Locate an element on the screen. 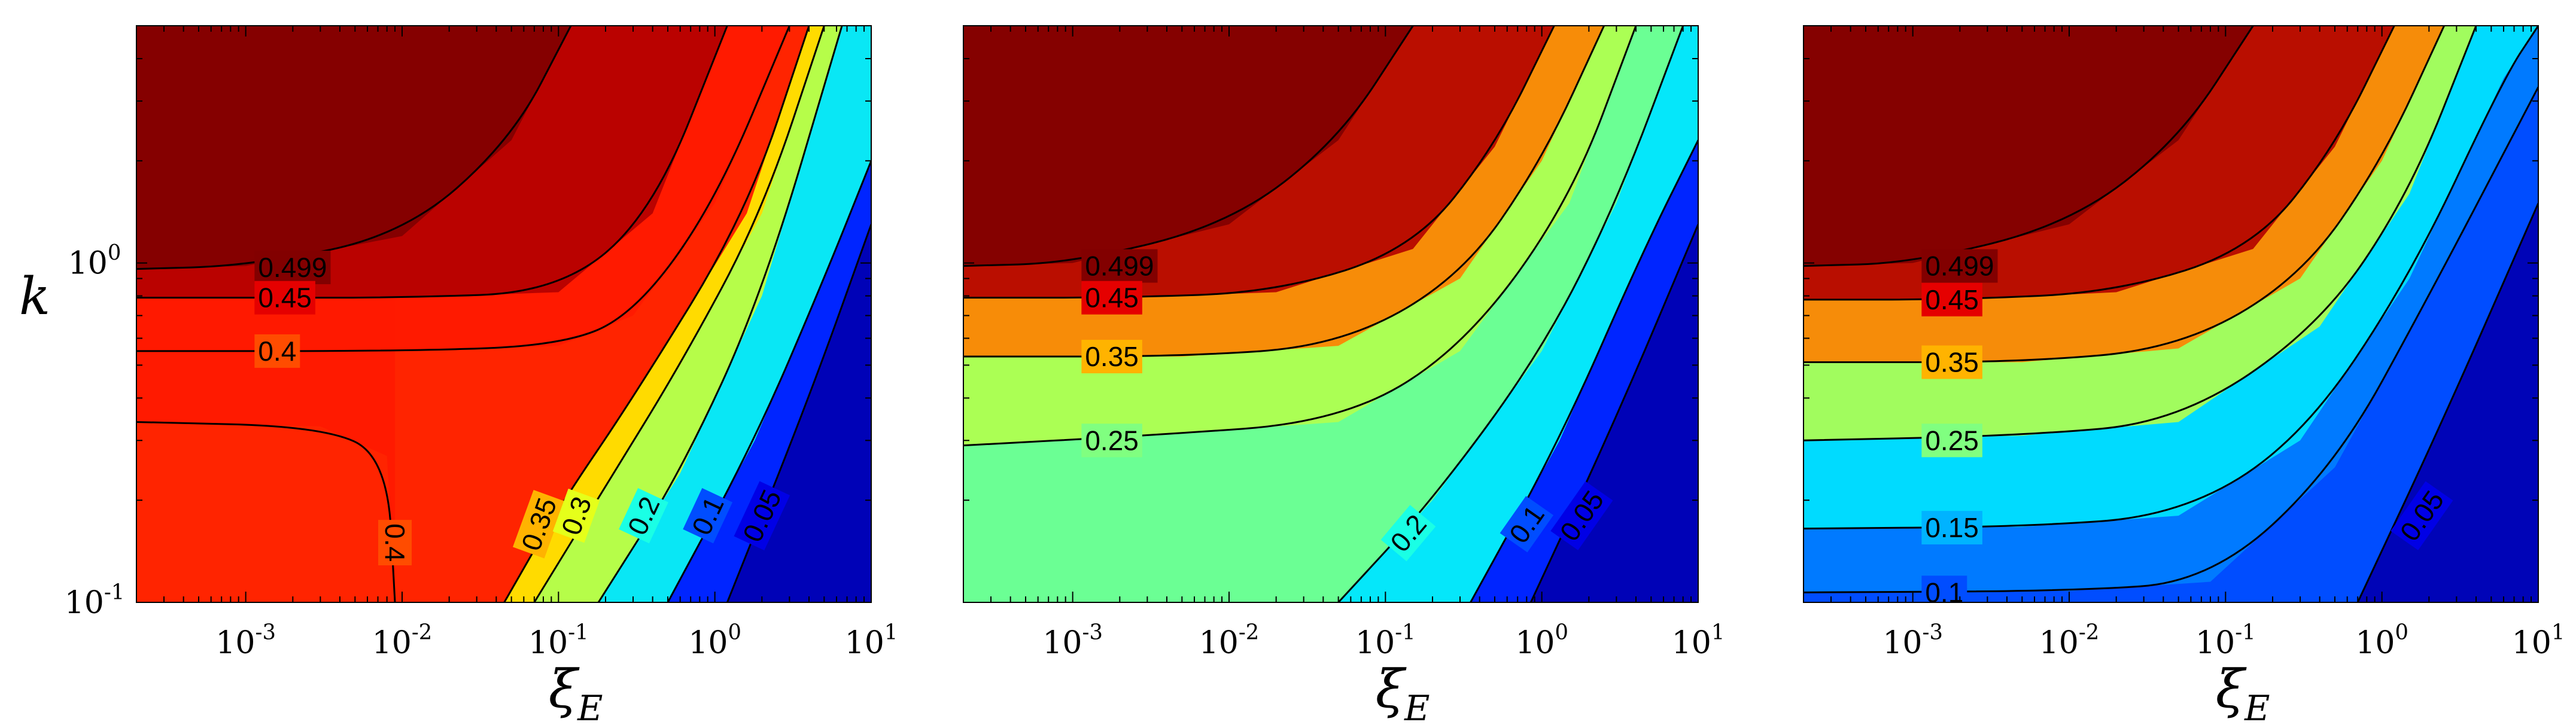 This screenshot has width=2576, height=728. y-tick-label: 10⁰ is located at coordinates (94, 260).